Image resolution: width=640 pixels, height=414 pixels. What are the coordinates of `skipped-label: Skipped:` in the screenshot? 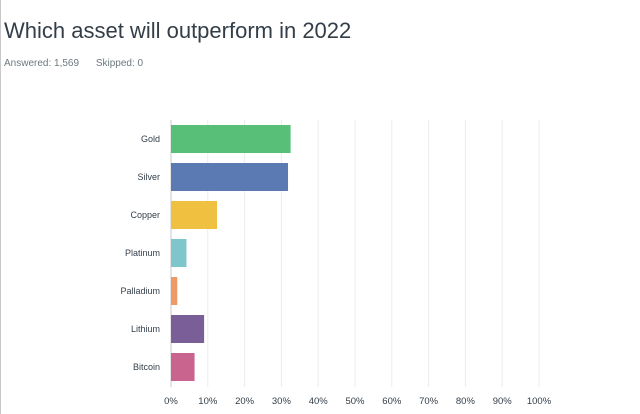 It's located at (115, 63).